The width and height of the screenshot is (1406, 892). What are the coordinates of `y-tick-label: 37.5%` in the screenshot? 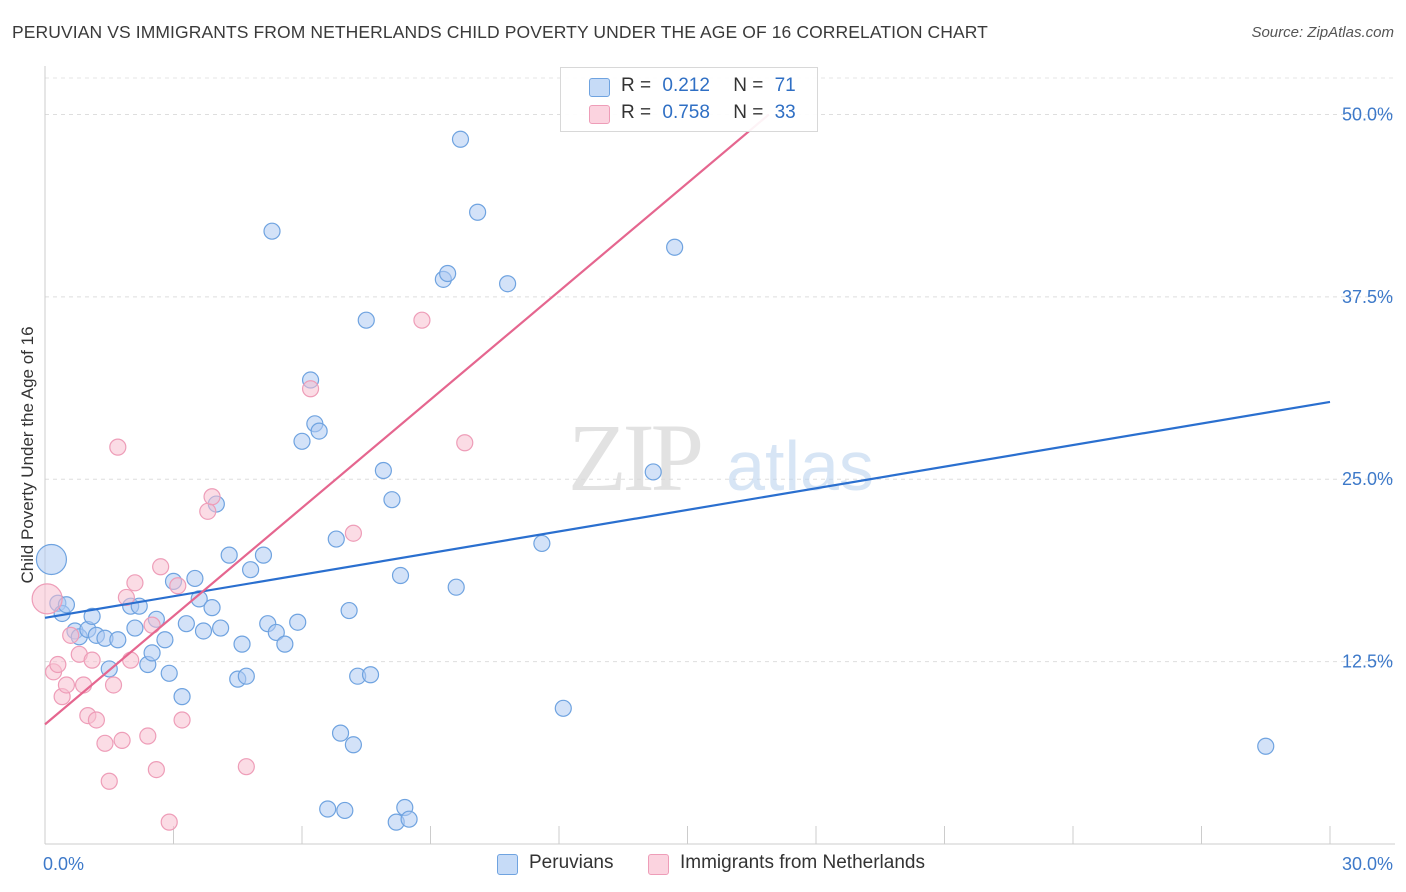 It's located at (1367, 297).